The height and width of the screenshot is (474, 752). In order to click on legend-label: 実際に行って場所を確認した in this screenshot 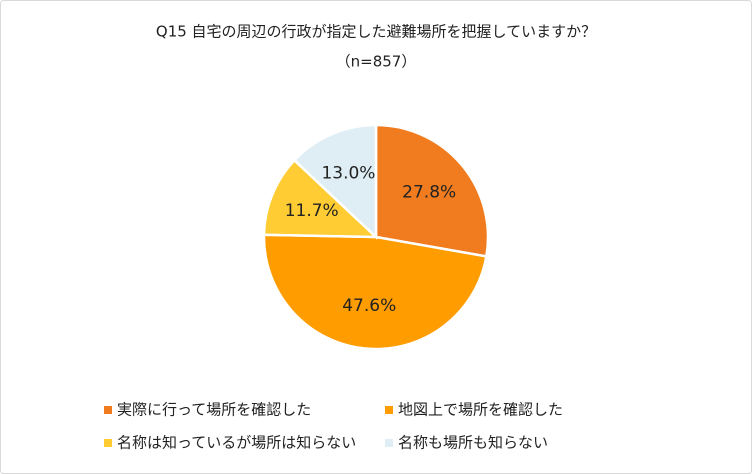, I will do `click(214, 410)`.